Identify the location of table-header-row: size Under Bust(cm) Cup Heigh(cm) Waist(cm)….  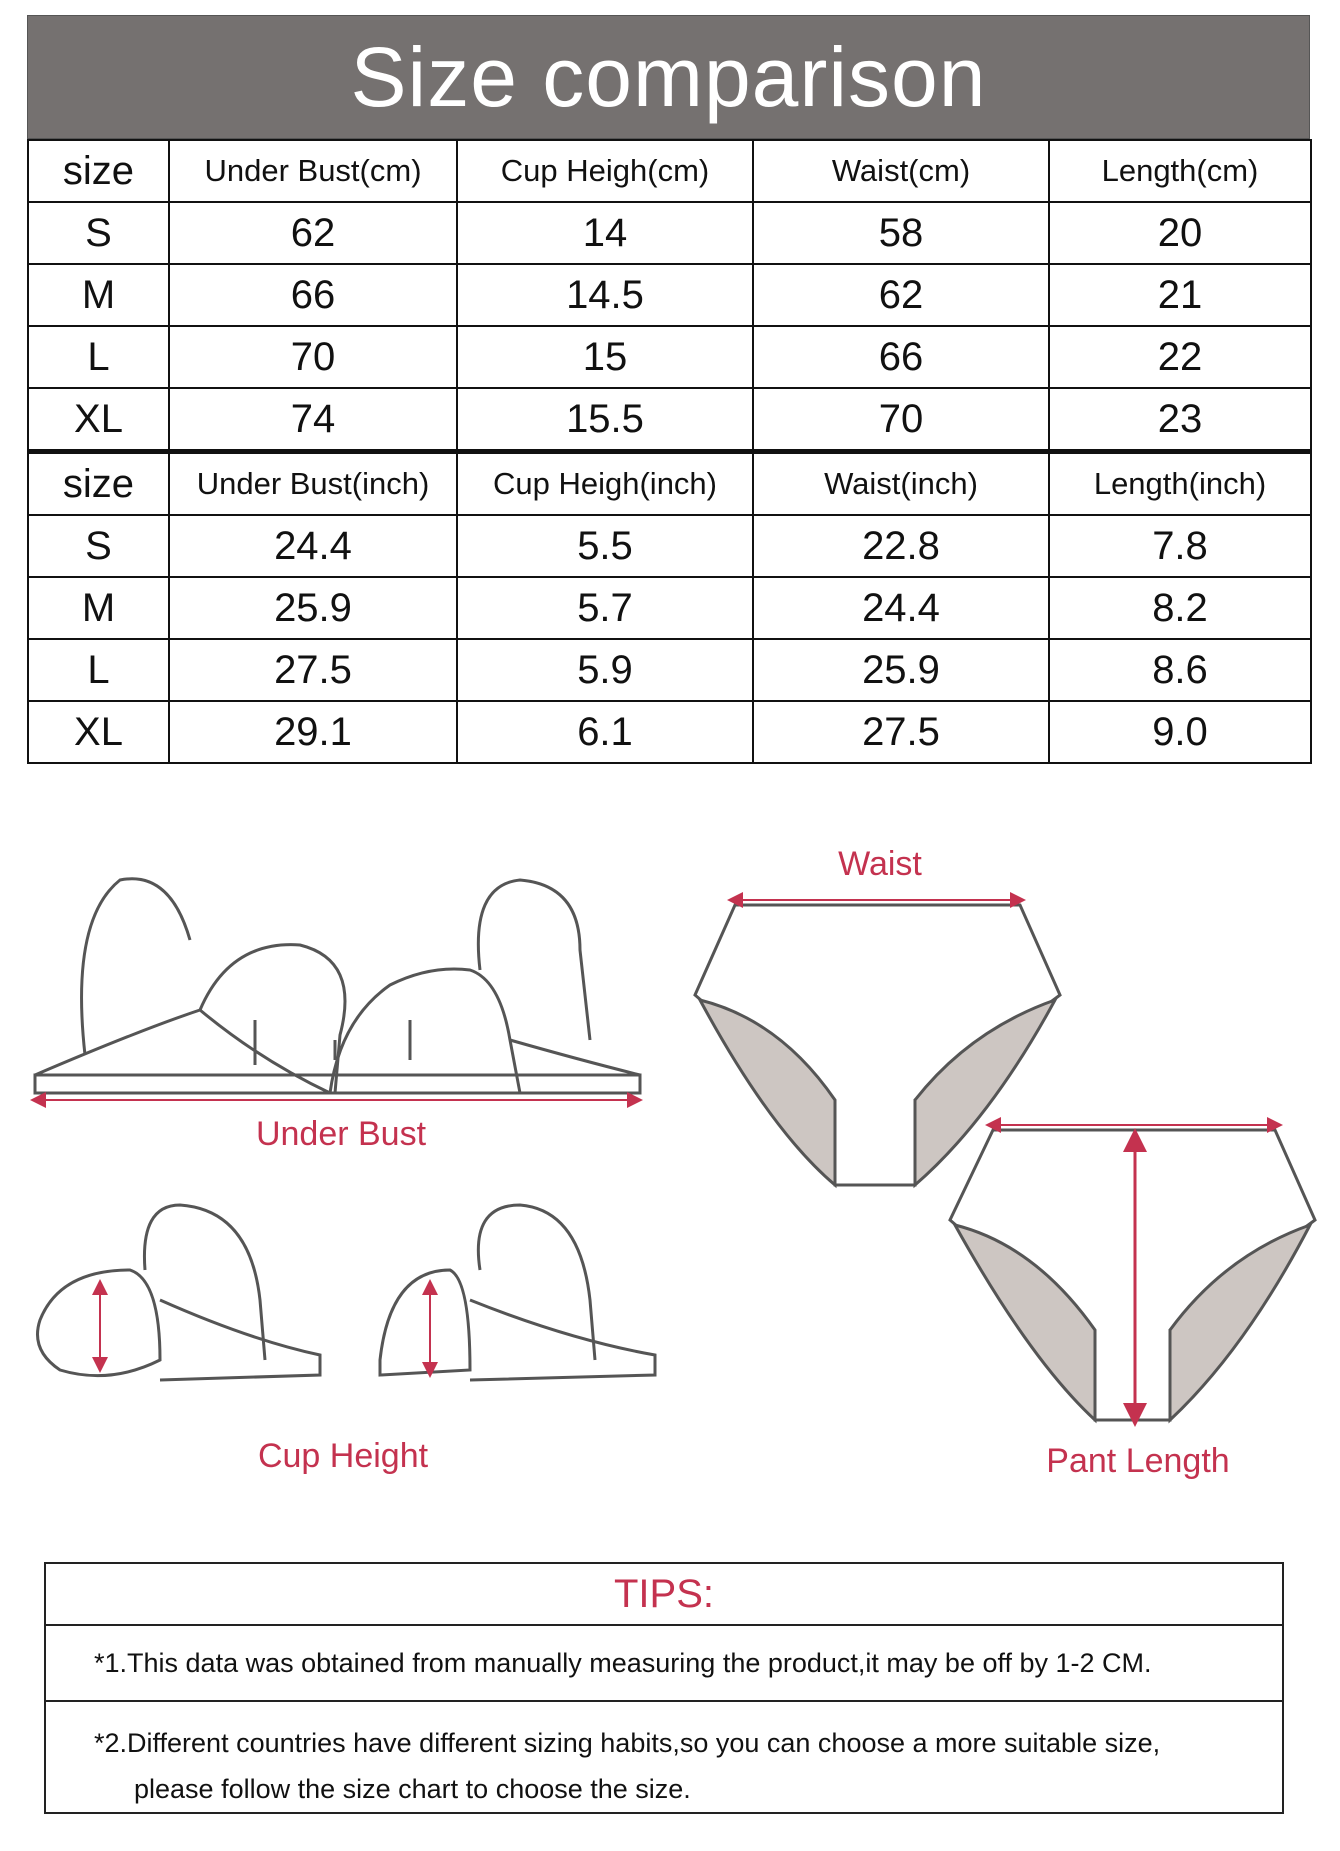
(669, 171).